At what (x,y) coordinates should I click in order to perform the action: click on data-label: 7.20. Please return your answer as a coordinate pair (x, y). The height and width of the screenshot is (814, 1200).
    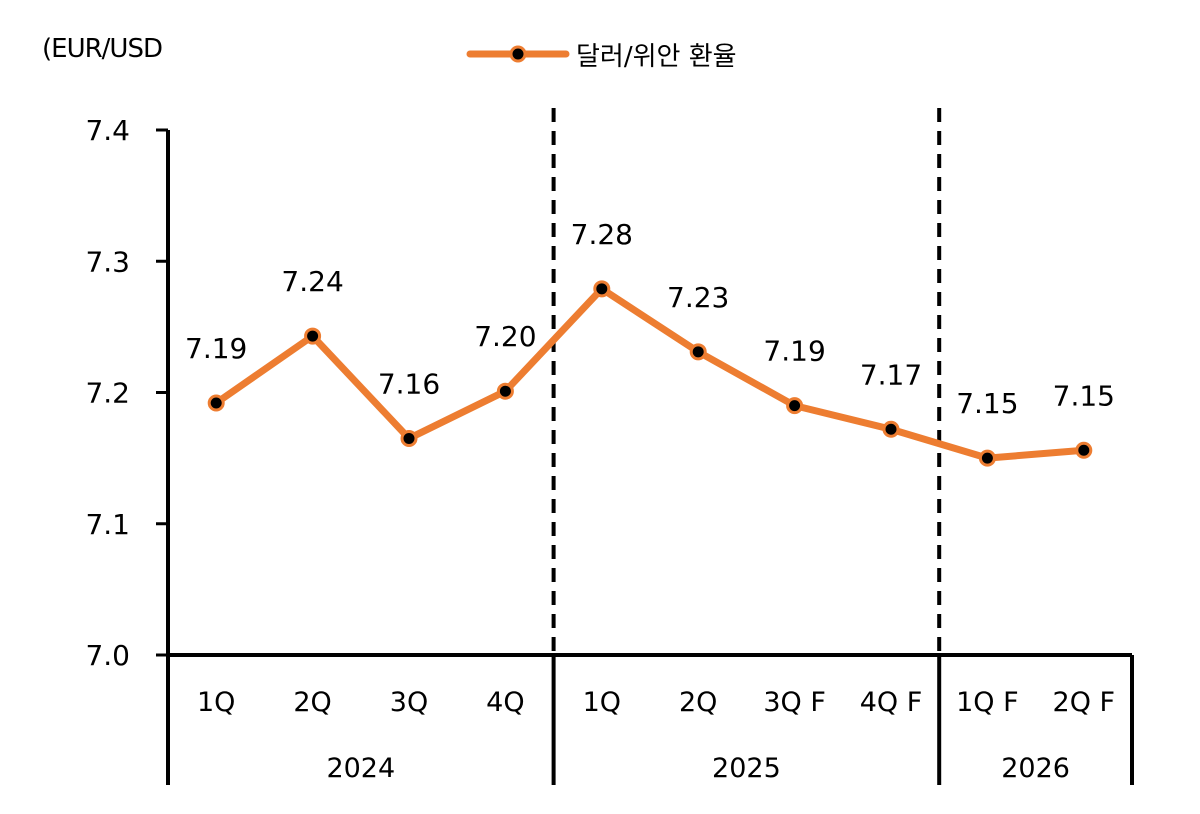
    Looking at the image, I should click on (505, 336).